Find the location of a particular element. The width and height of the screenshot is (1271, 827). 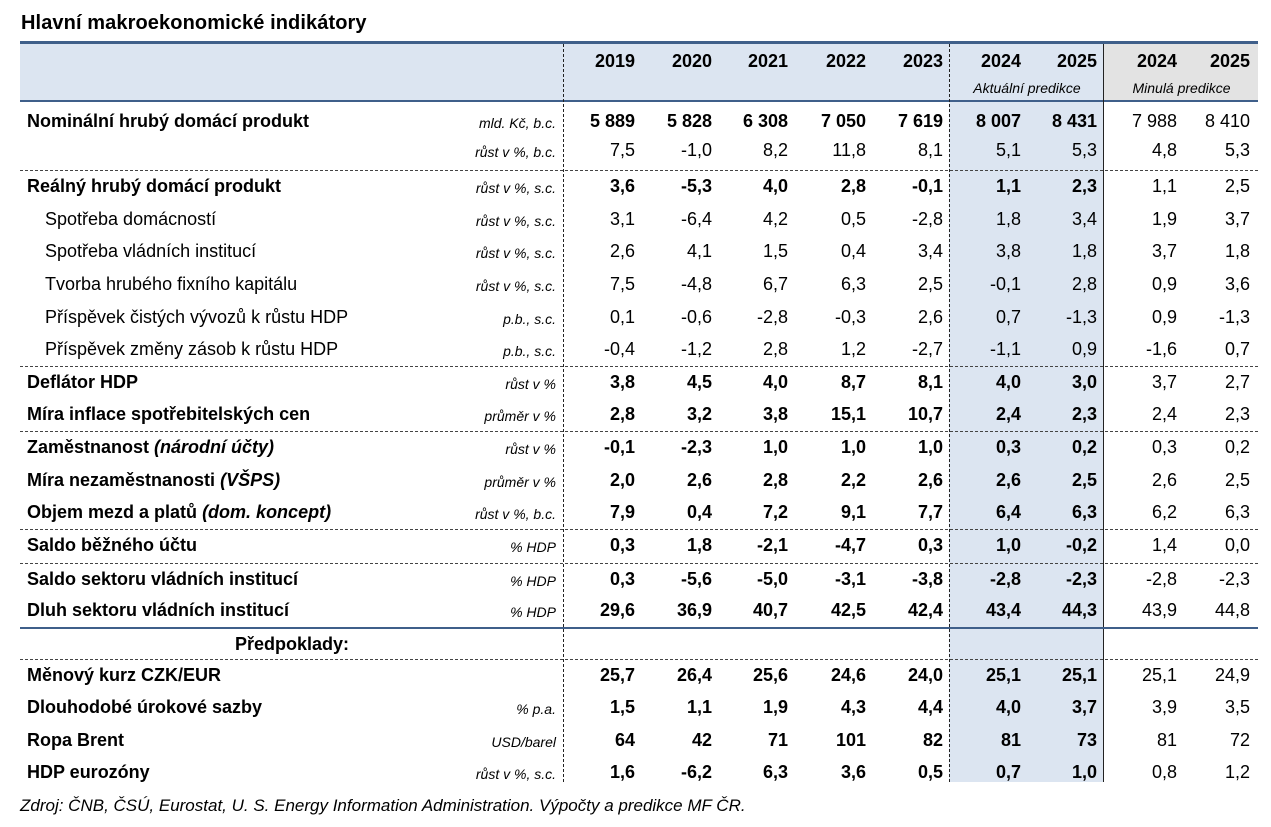

cell-value: 5 828 is located at coordinates (689, 121).